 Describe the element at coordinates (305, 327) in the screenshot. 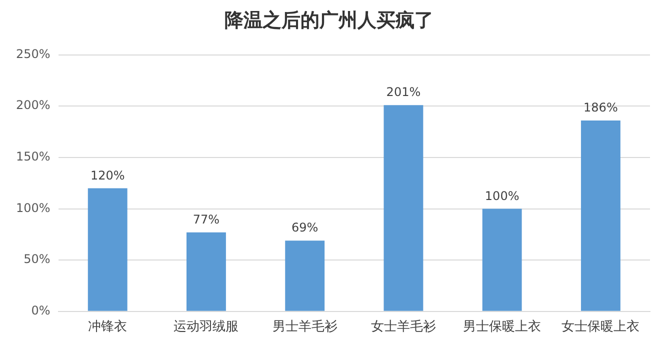

I see `x-tick-label: 男士羊毛衫` at that location.